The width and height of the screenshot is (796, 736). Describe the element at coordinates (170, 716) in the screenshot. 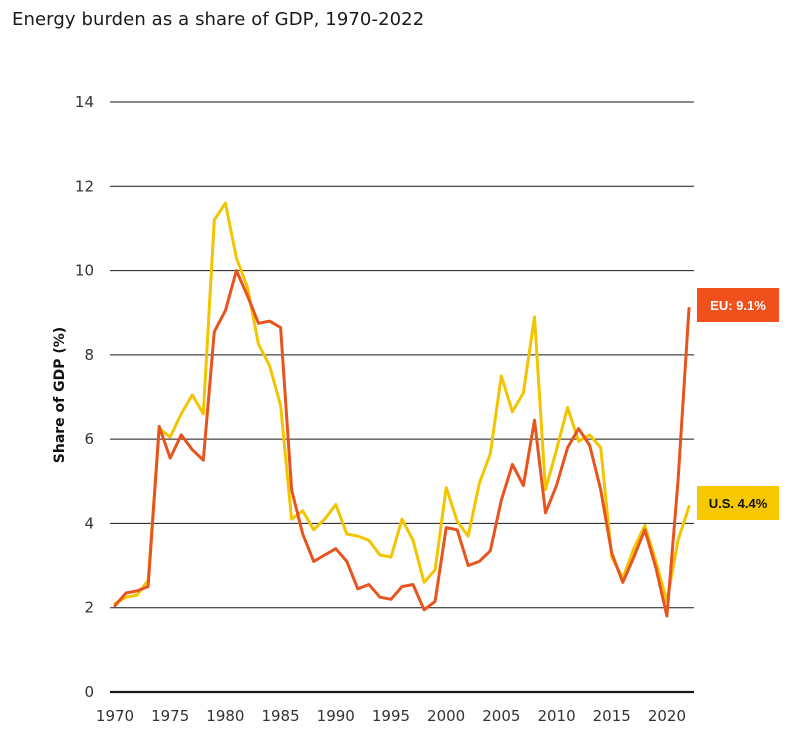

I see `x-tick-label: 1975` at that location.